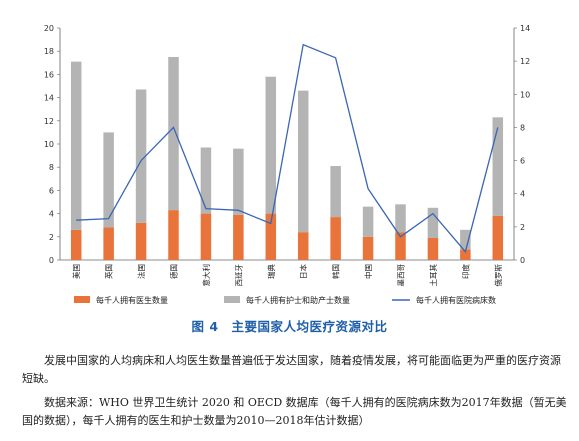 The image size is (579, 441). I want to click on category-label: 瑞典, so click(271, 271).